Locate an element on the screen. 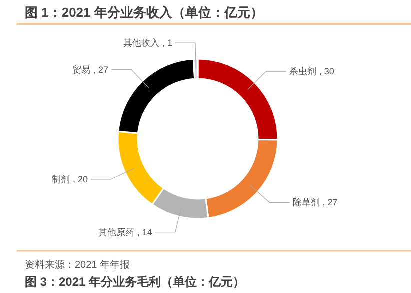  slice-label: 其他原药 is located at coordinates (116, 232).